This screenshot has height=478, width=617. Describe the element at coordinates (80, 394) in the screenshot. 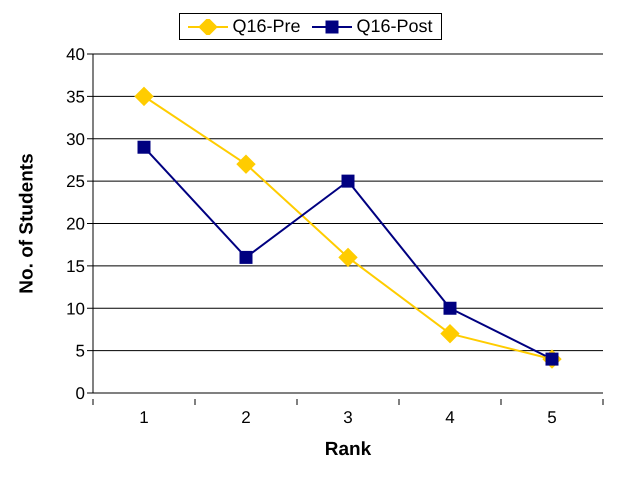

I see `y-tick-label: 0` at that location.